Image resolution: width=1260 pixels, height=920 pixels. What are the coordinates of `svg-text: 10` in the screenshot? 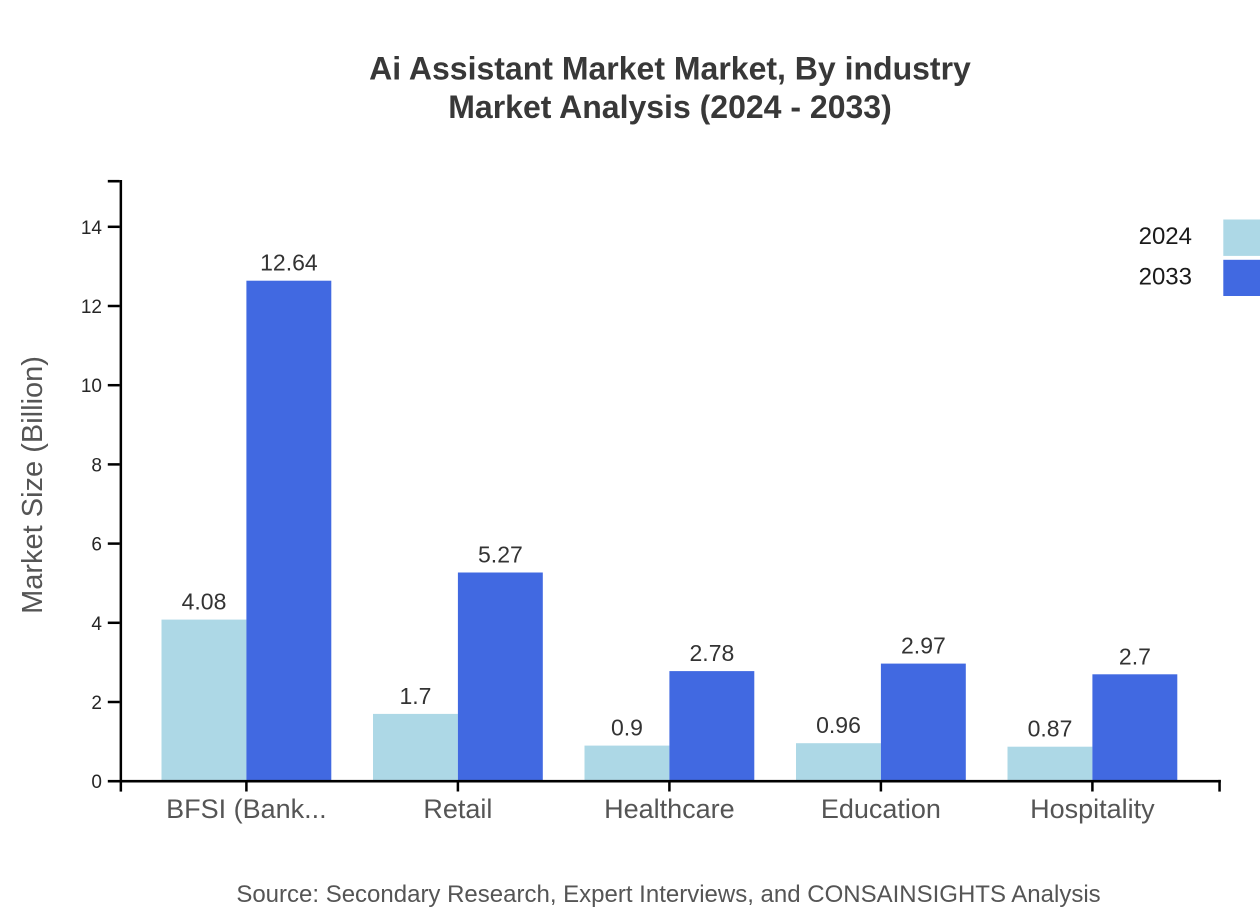 It's located at (91, 386).